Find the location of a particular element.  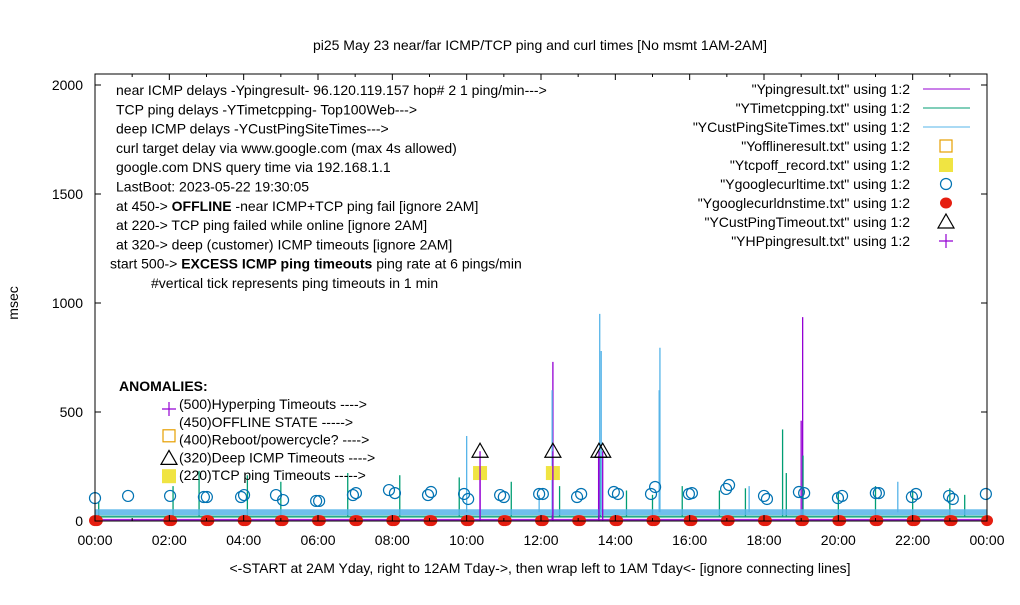

legend-label: "Ypingresult.txt" using 1:2 is located at coordinates (831, 89).